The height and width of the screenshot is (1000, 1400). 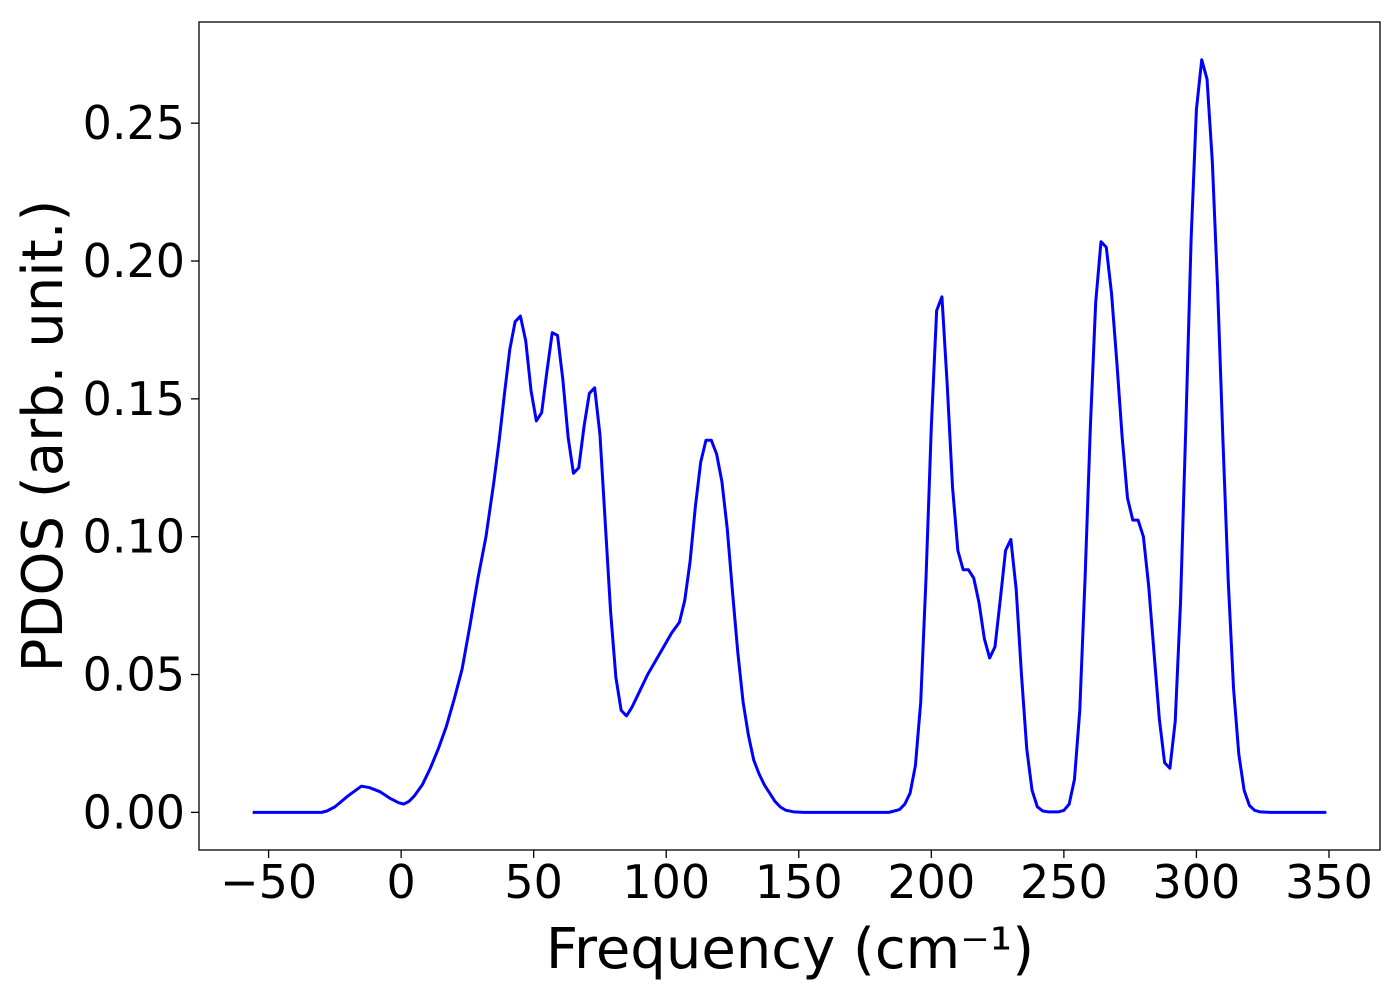 I want to click on x-tick-label: 50, so click(x=533, y=882).